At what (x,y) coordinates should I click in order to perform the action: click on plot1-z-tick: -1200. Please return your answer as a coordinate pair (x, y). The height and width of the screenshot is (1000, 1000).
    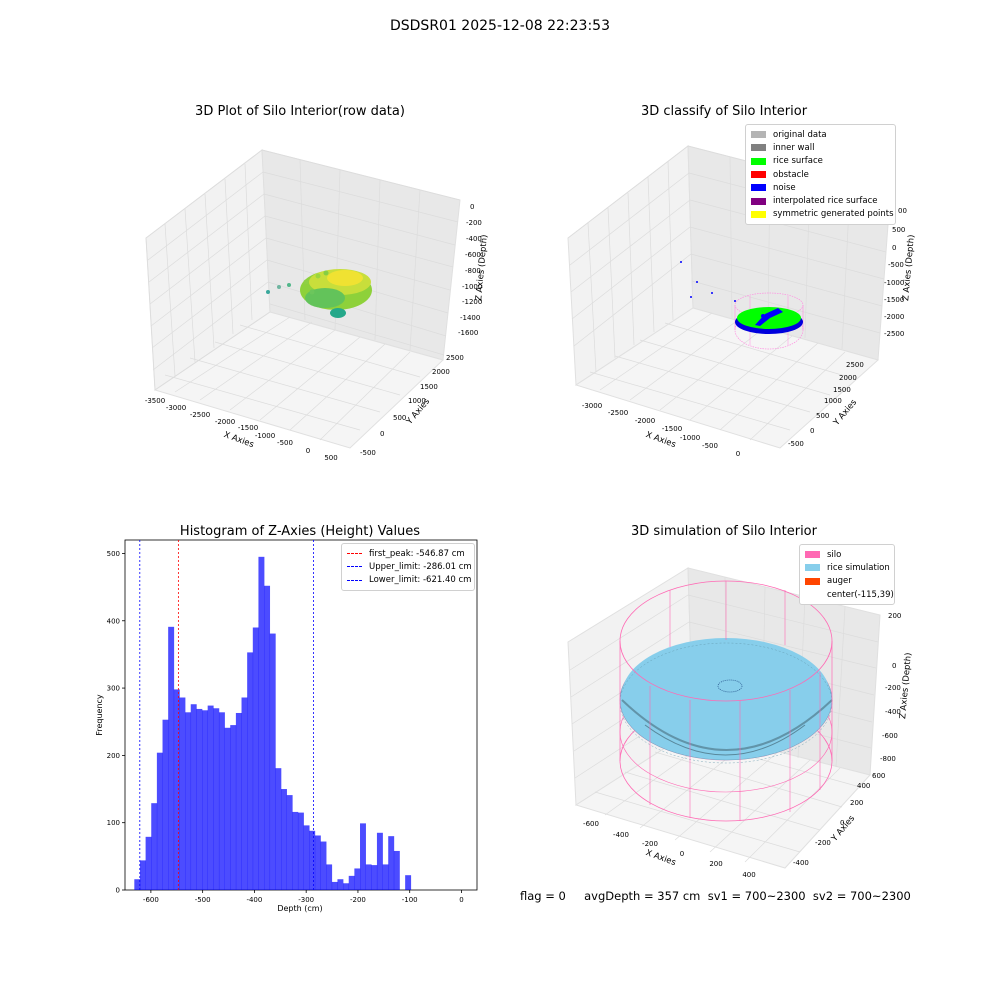
    Looking at the image, I should click on (472, 302).